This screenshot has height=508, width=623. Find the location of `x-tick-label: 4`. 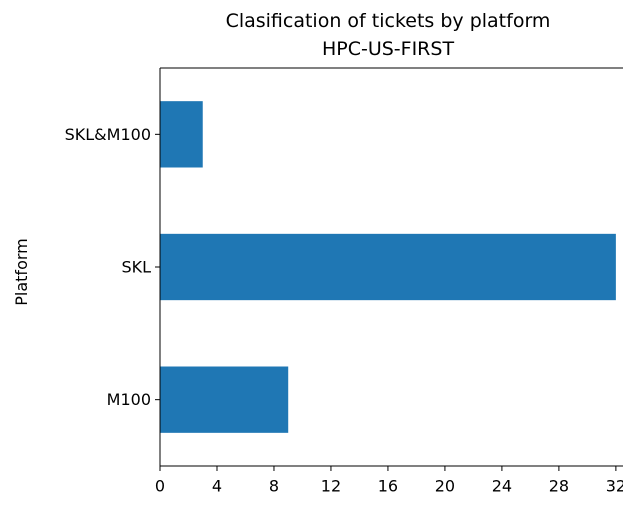

x-tick-label: 4 is located at coordinates (217, 486).